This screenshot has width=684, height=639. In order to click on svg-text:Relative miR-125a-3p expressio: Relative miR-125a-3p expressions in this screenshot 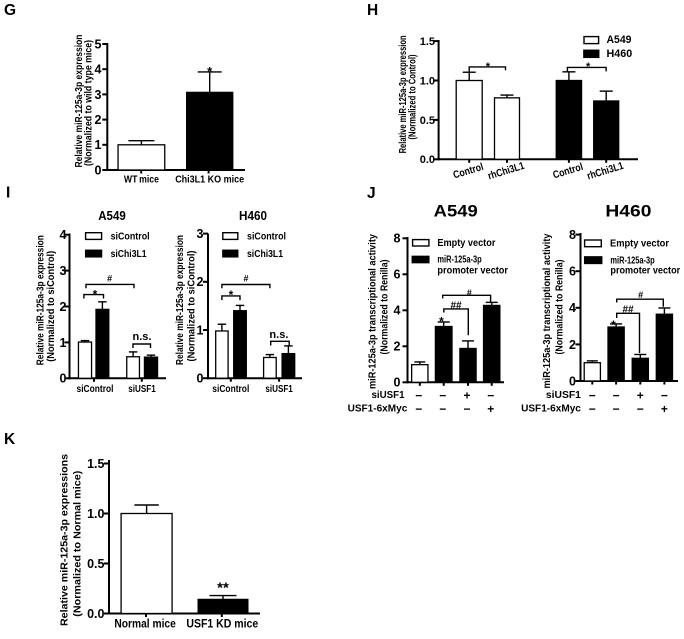, I will do `click(65, 540)`.